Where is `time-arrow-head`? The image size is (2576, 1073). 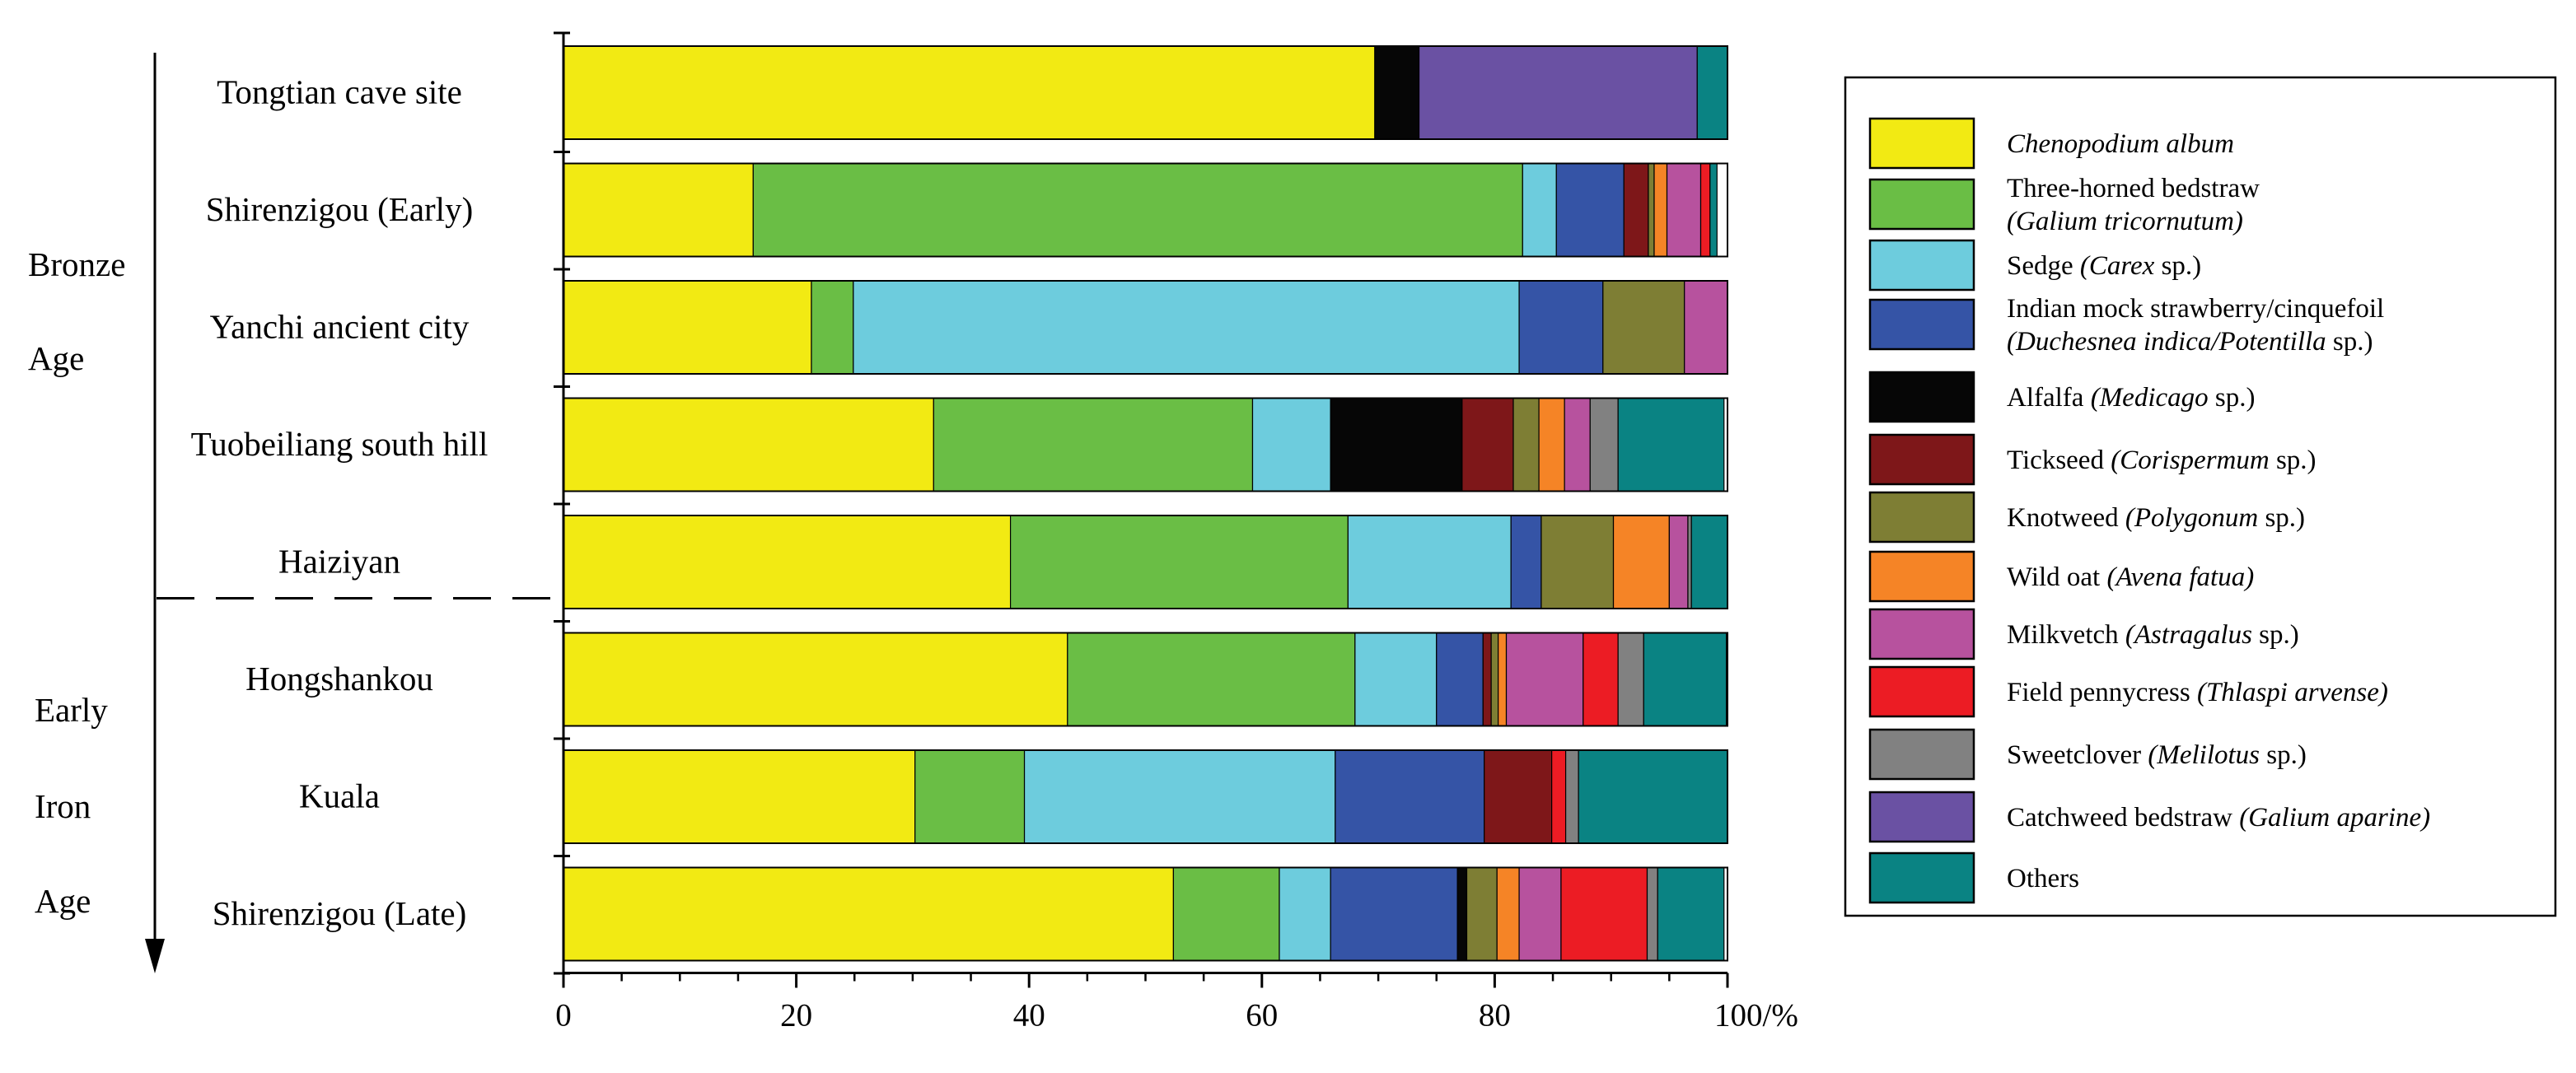 time-arrow-head is located at coordinates (155, 956).